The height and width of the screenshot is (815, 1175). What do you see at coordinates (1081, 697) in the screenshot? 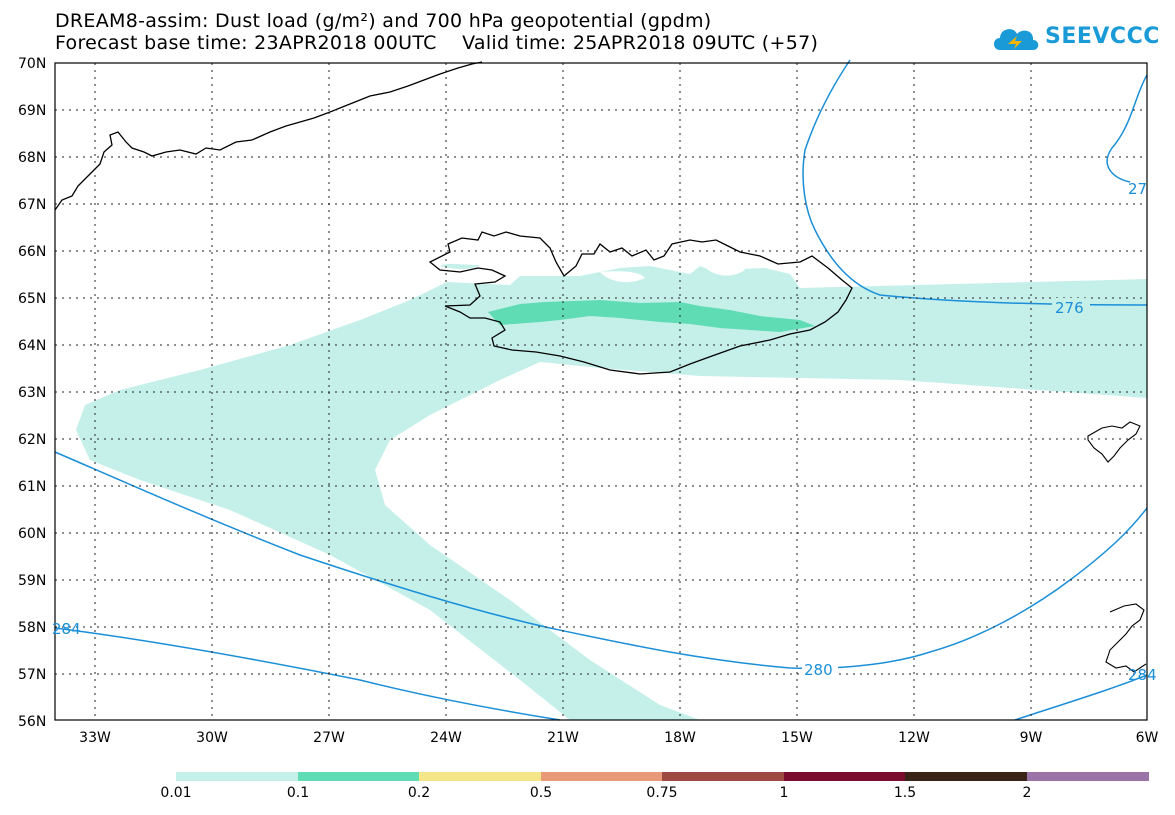
I see `contour-284-east` at bounding box center [1081, 697].